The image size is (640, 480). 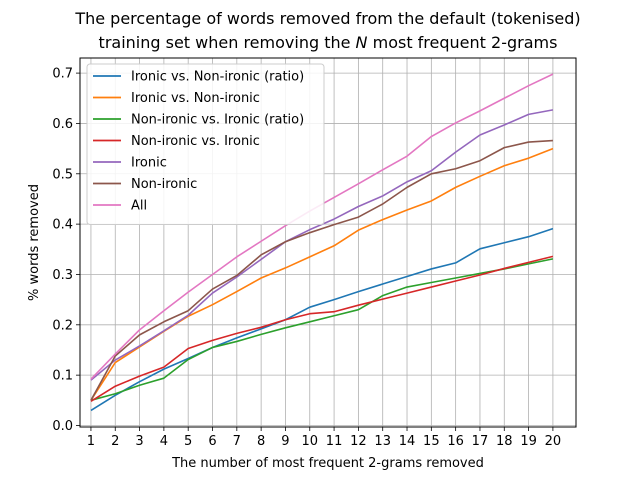 What do you see at coordinates (358, 441) in the screenshot?
I see `x-tick-label: 12` at bounding box center [358, 441].